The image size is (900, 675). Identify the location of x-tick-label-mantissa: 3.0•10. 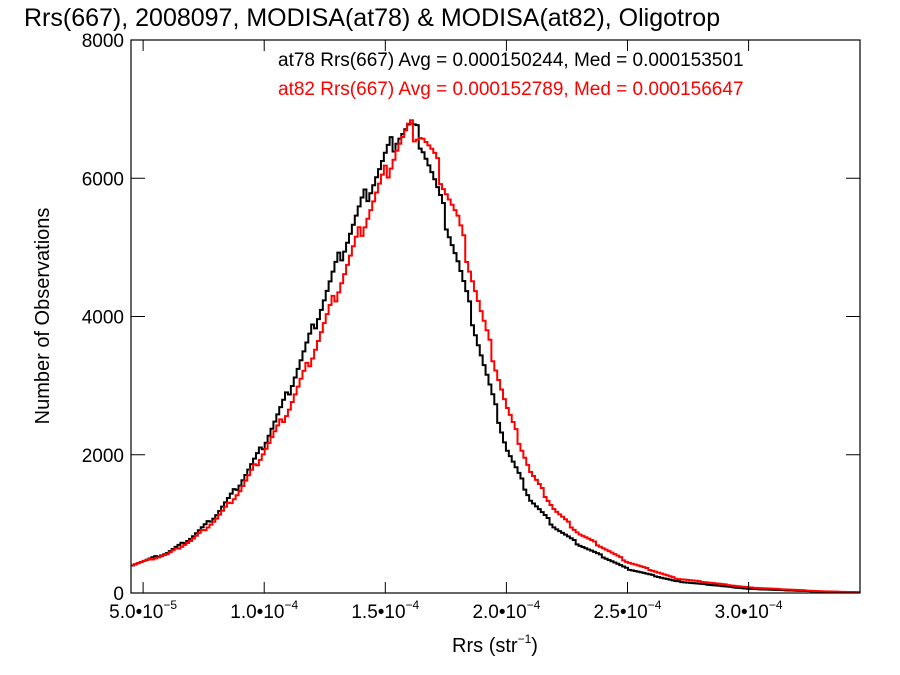
(742, 612).